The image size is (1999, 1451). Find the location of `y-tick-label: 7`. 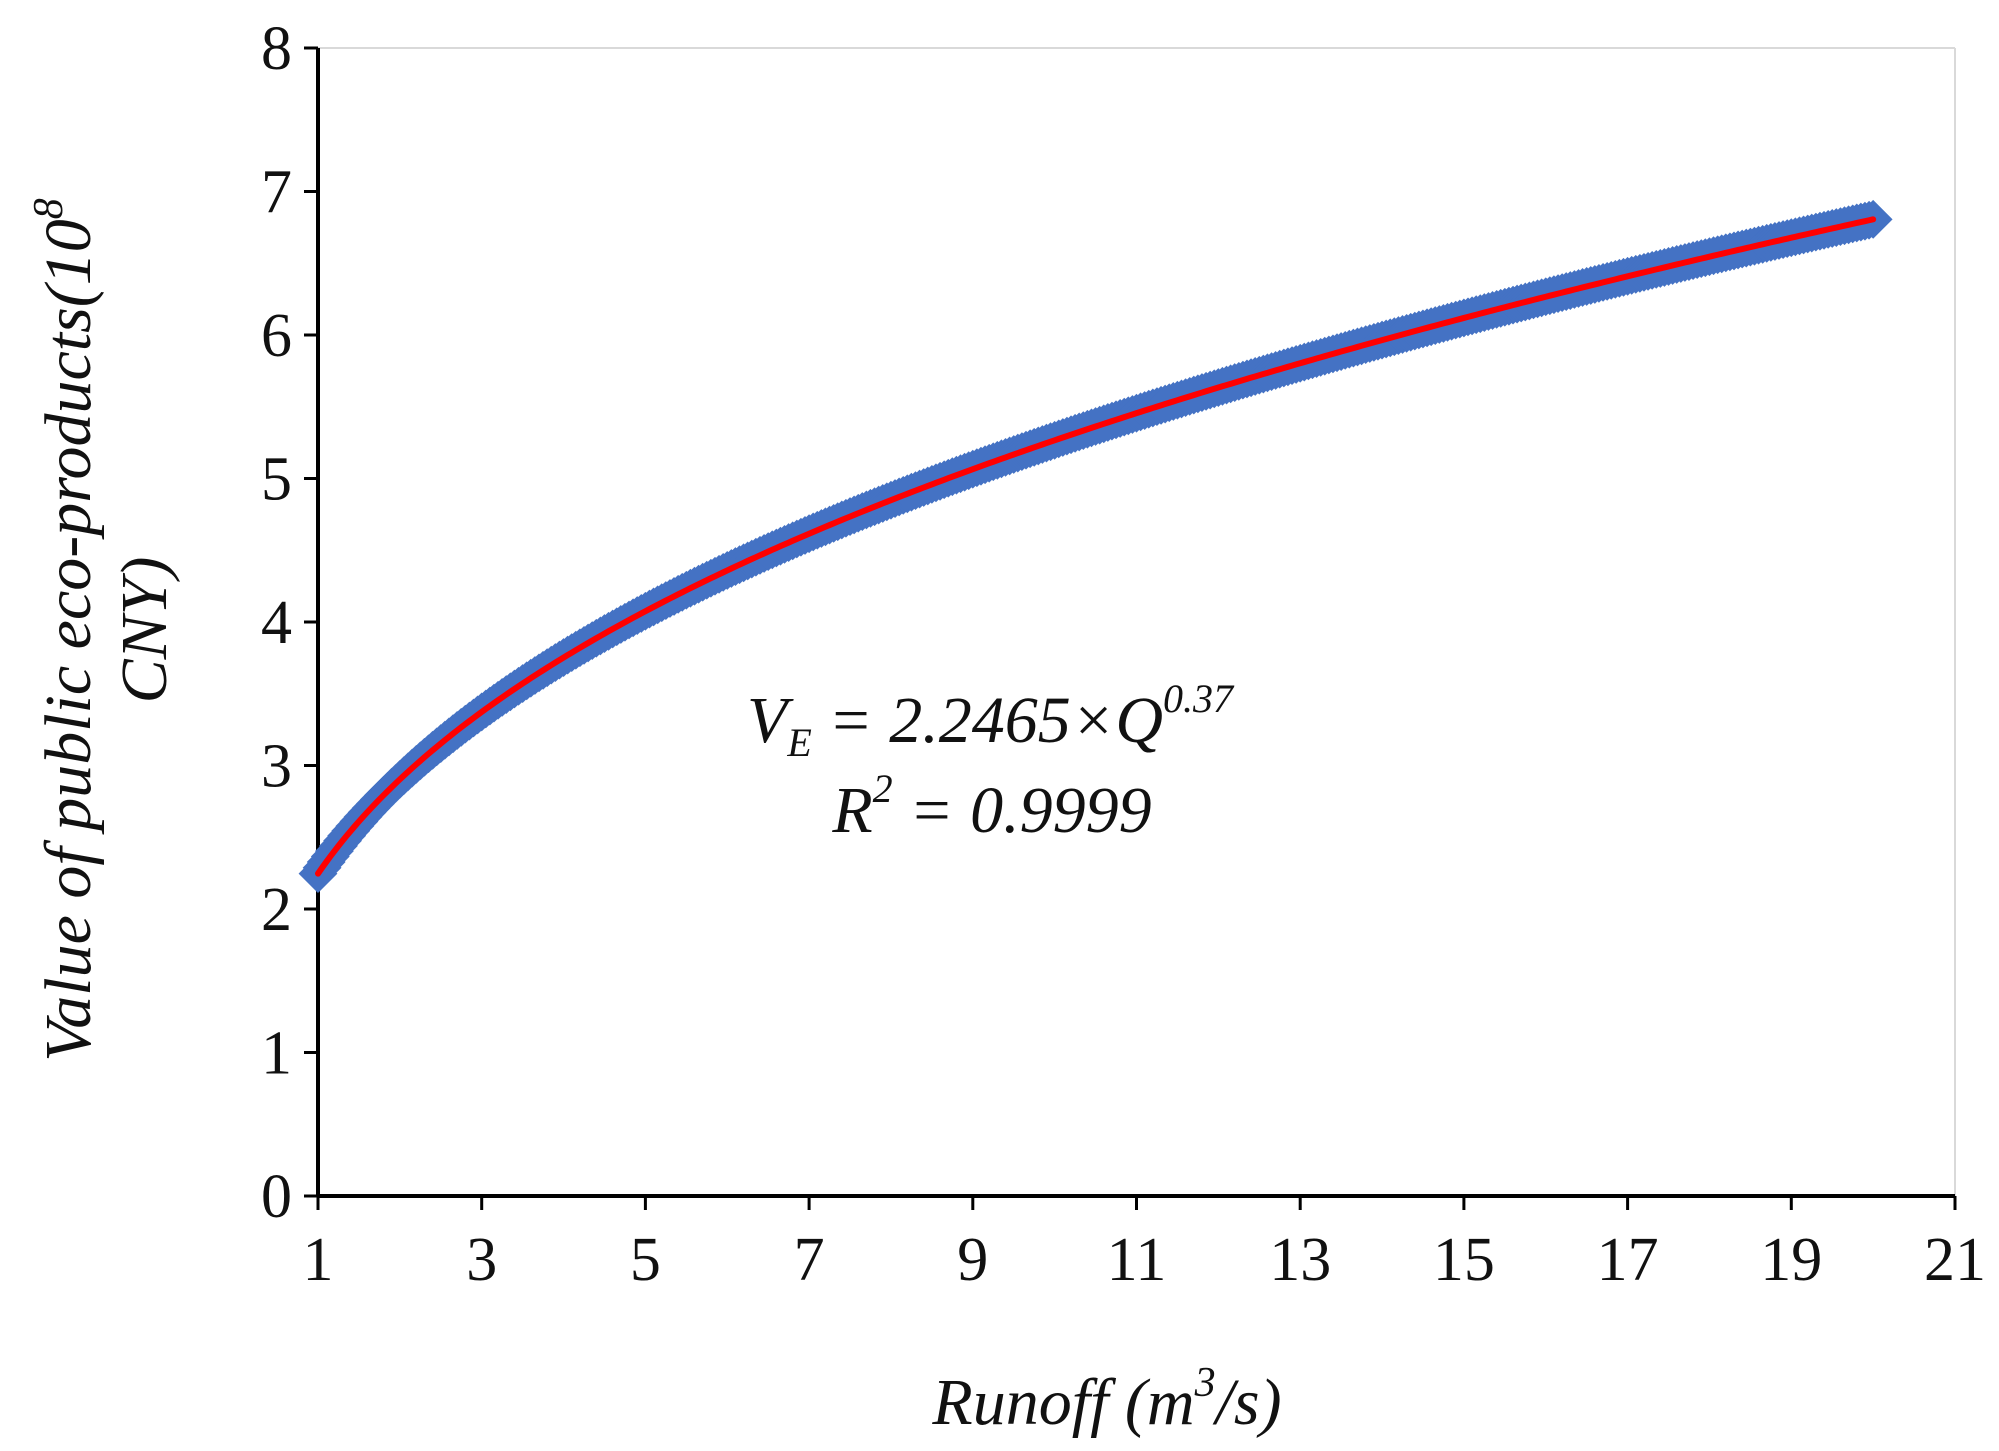

y-tick-label: 7 is located at coordinates (276, 193).